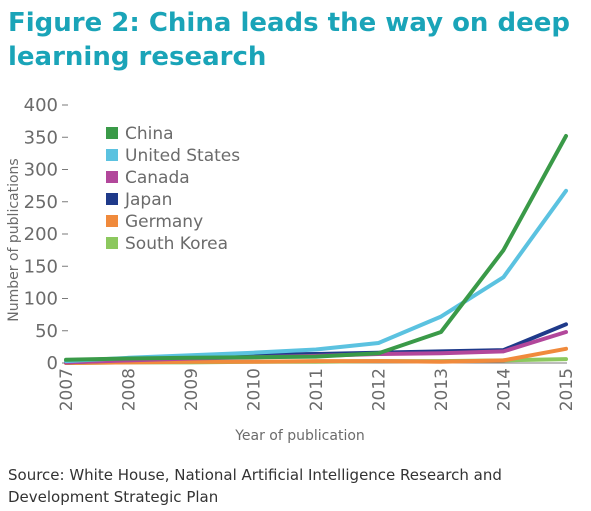 The width and height of the screenshot is (591, 511). Describe the element at coordinates (14, 239) in the screenshot. I see `y-axis-label: Number of publications` at that location.